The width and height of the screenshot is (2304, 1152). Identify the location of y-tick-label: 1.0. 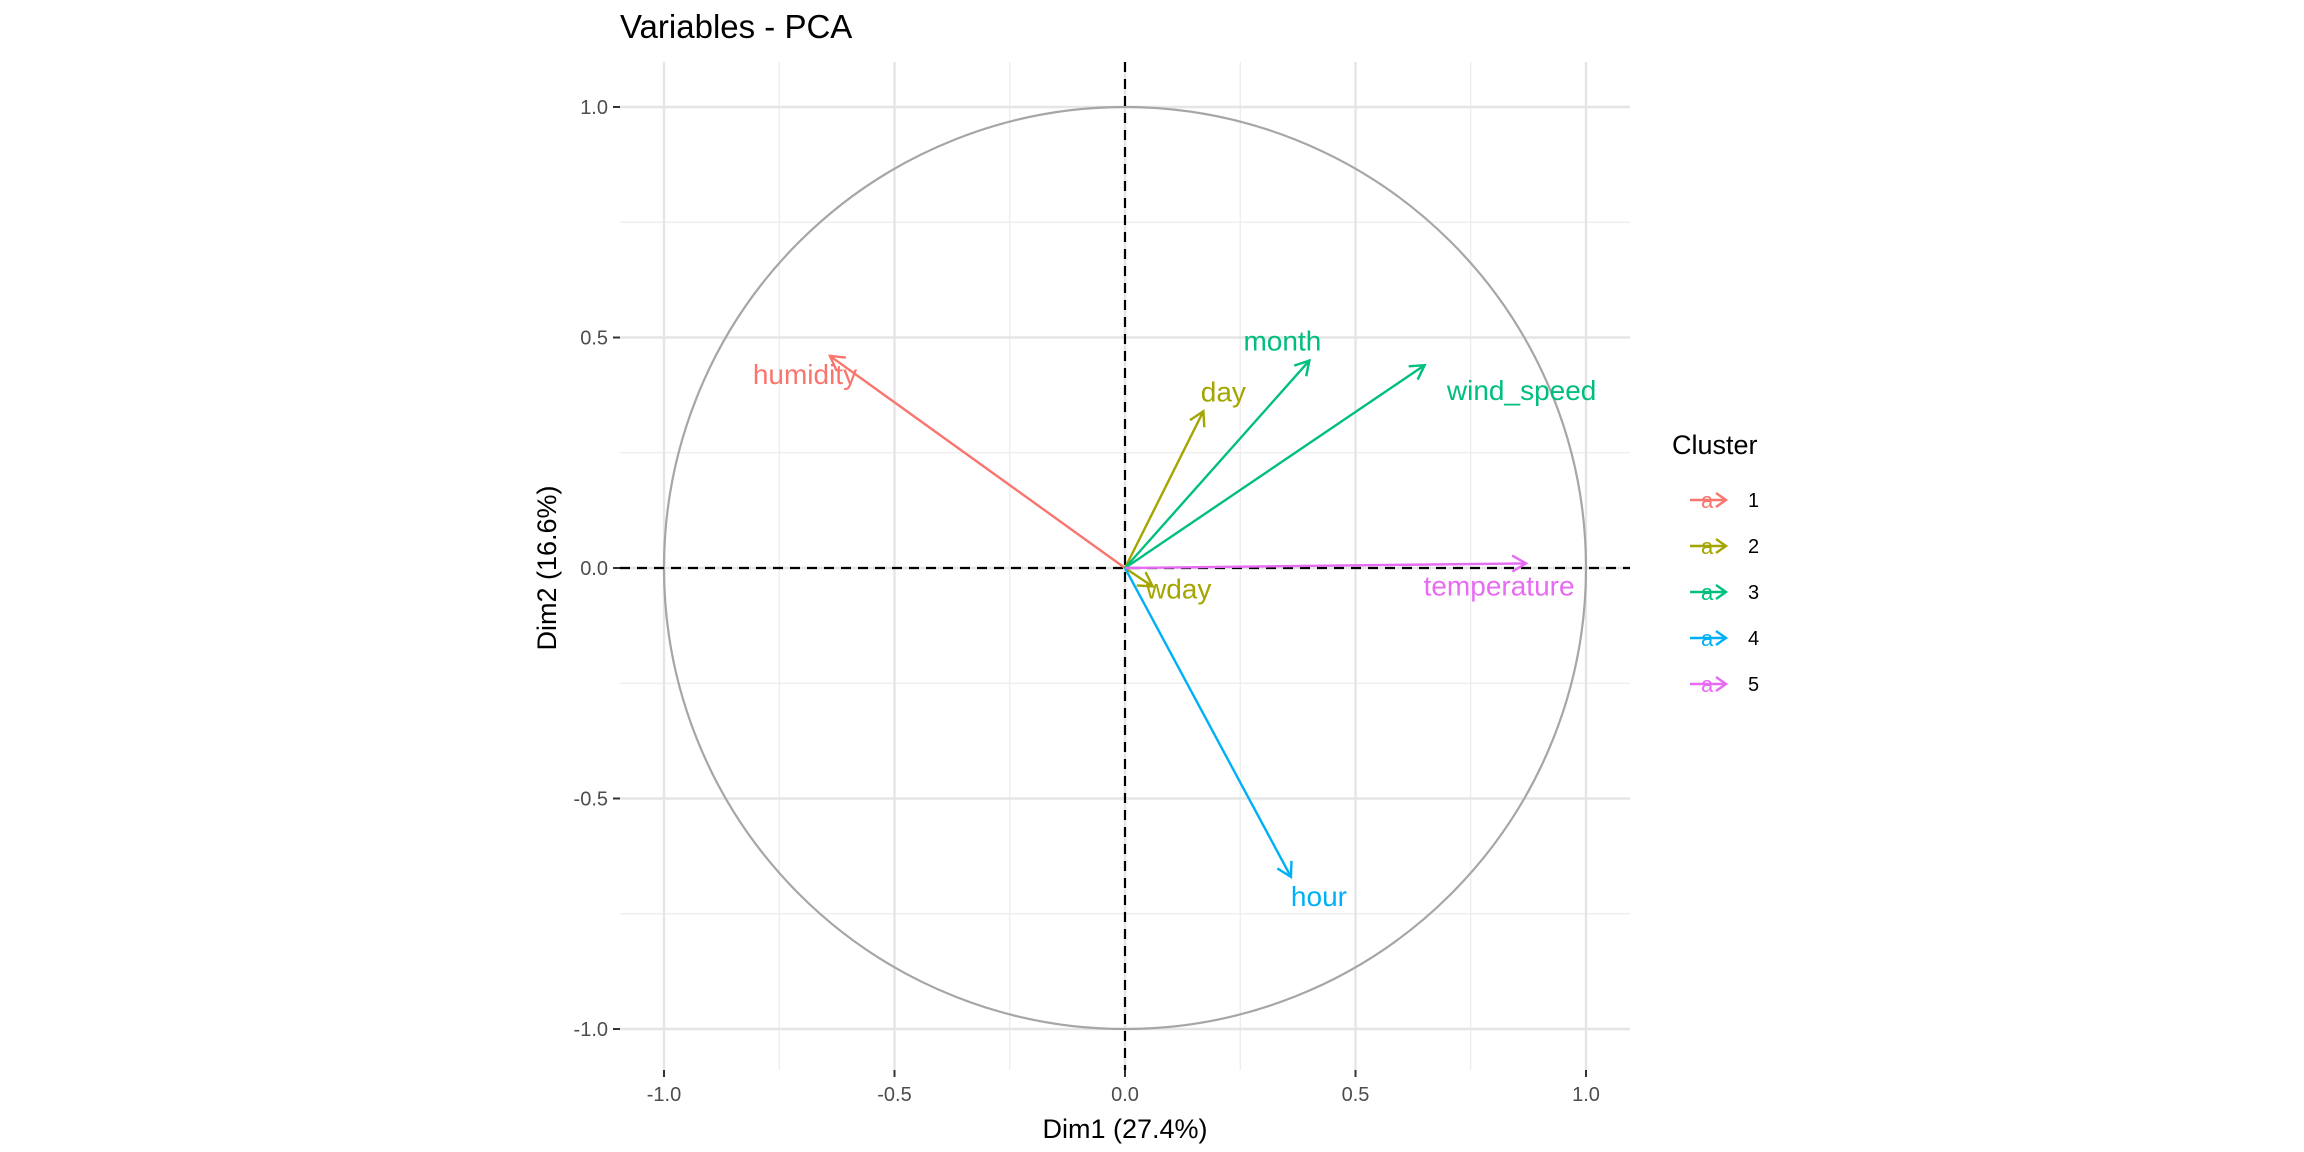
(594, 108).